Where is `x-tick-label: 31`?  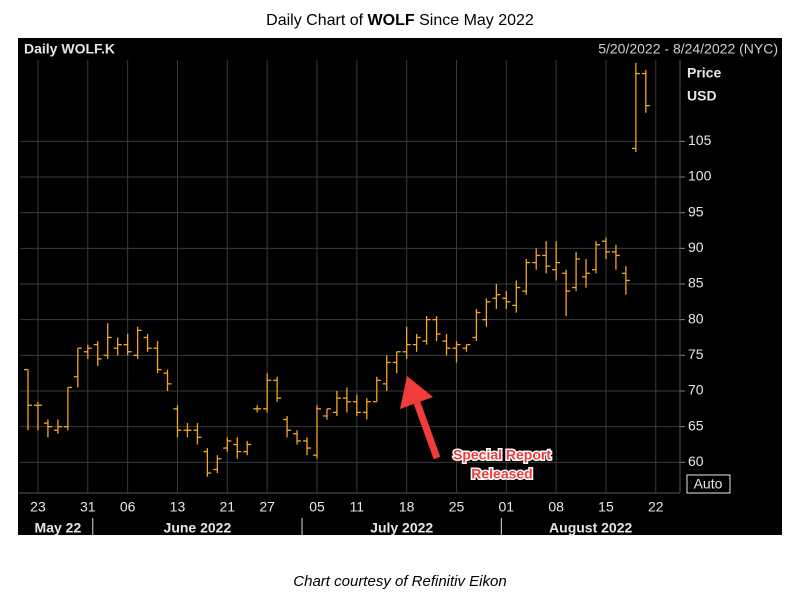 x-tick-label: 31 is located at coordinates (88, 507).